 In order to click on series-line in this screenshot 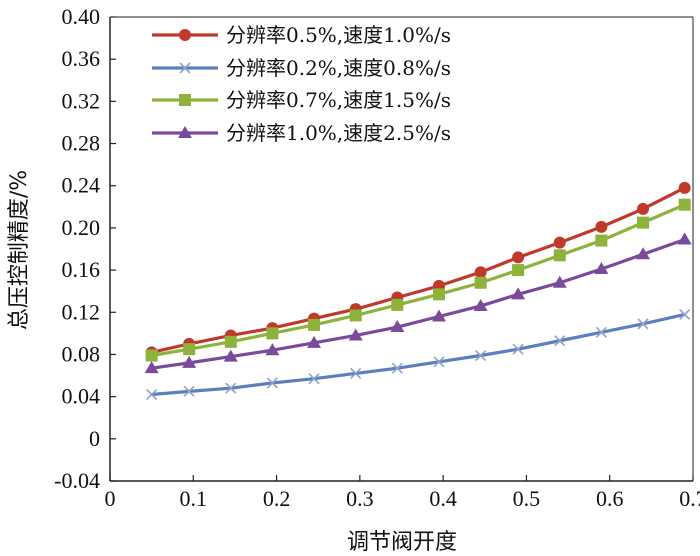, I will do `click(418, 354)`.